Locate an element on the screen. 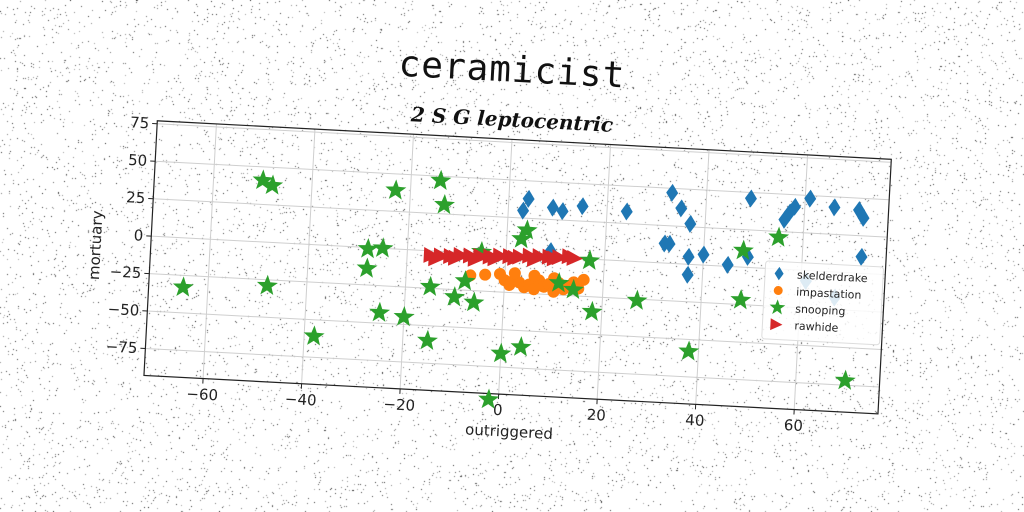 The width and height of the screenshot is (1024, 512). legend-label: impastation is located at coordinates (829, 293).